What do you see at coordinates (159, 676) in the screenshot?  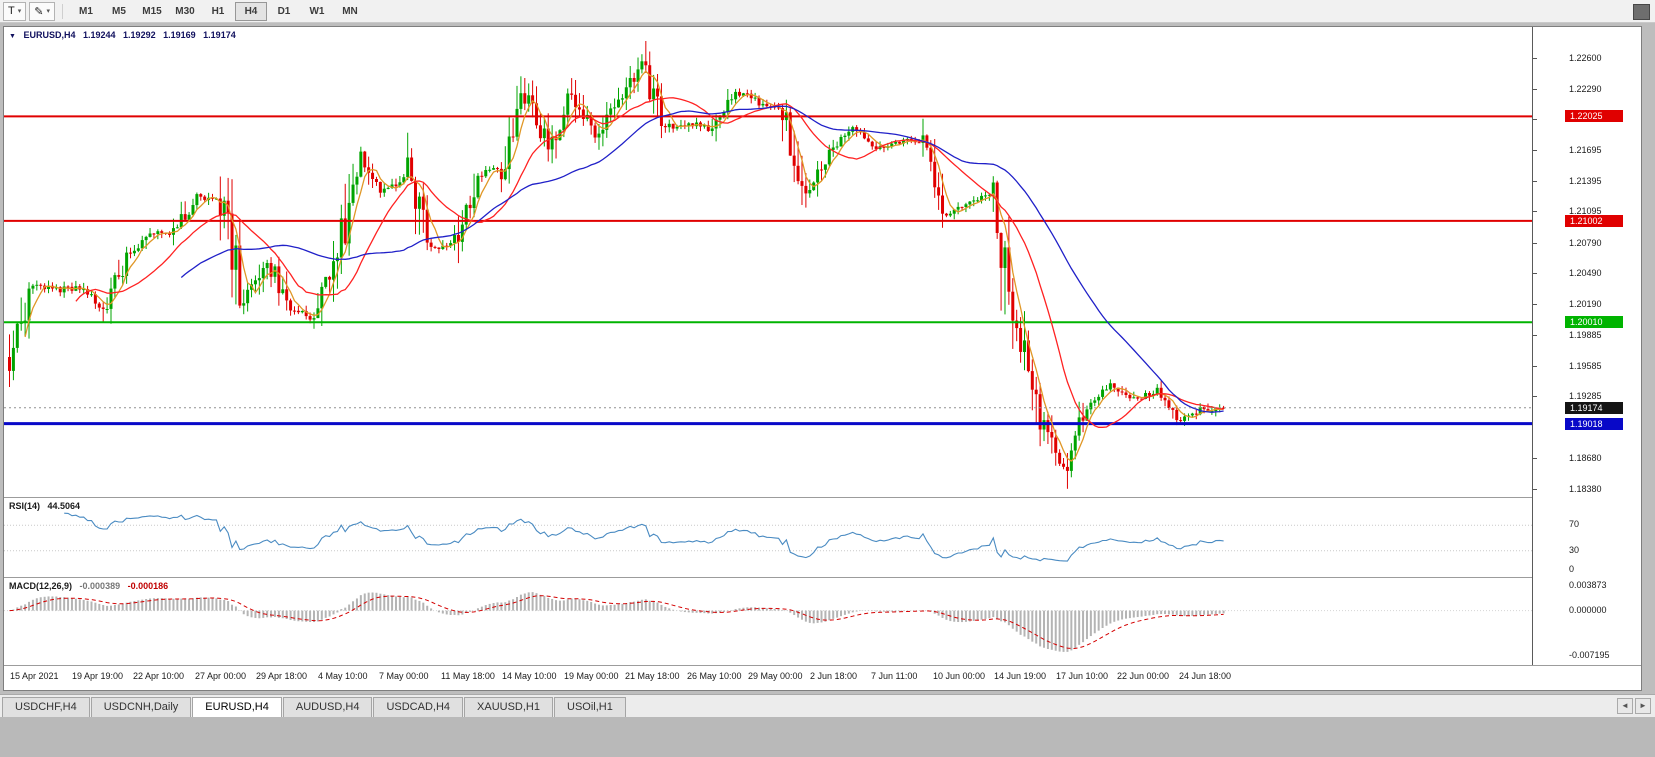 I see `time-axis-label: 22 Apr 10:00` at bounding box center [159, 676].